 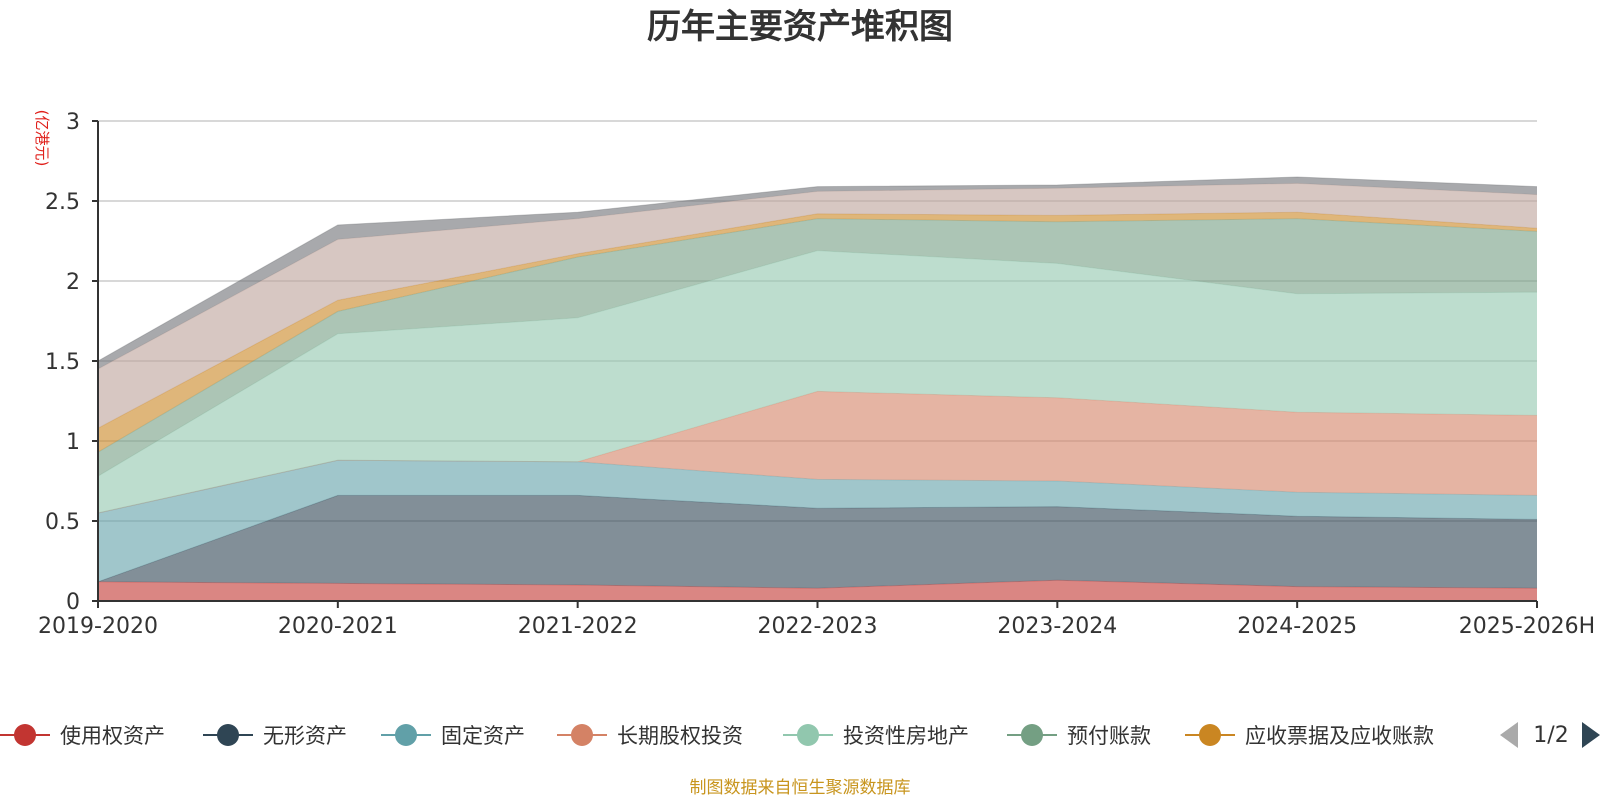 What do you see at coordinates (73, 602) in the screenshot?
I see `y-tick-label: 0` at bounding box center [73, 602].